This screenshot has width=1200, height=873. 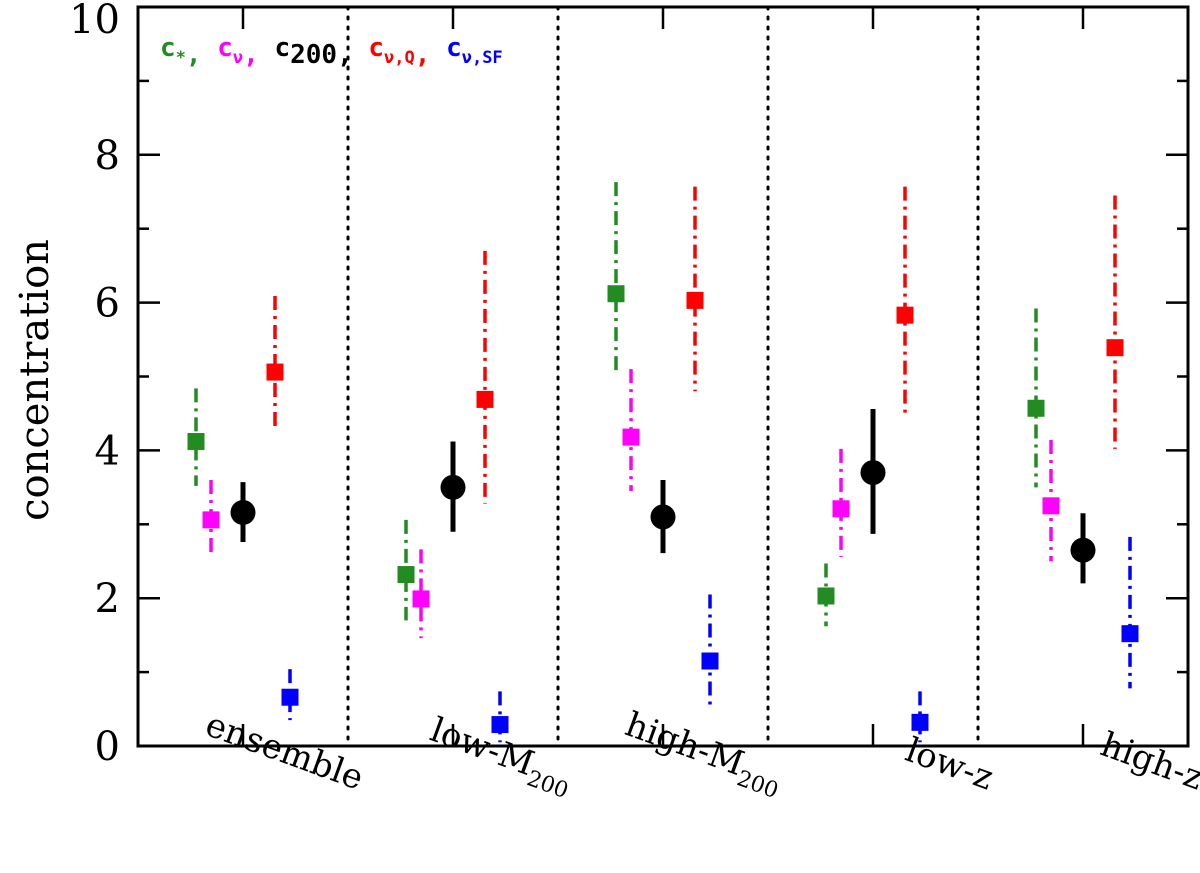 What do you see at coordinates (181, 58) in the screenshot?
I see `legend-entry-subscript: *` at bounding box center [181, 58].